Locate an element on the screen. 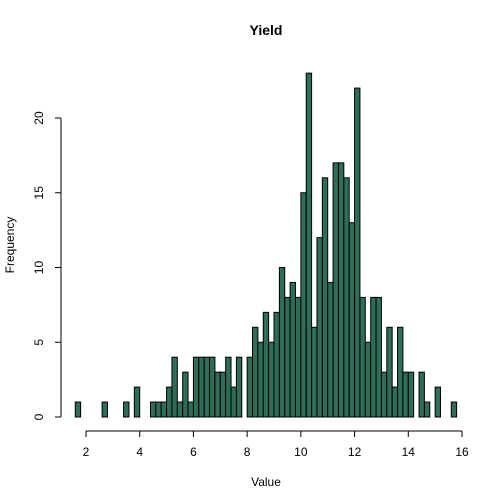  x-tick-label: 2 is located at coordinates (86, 452).